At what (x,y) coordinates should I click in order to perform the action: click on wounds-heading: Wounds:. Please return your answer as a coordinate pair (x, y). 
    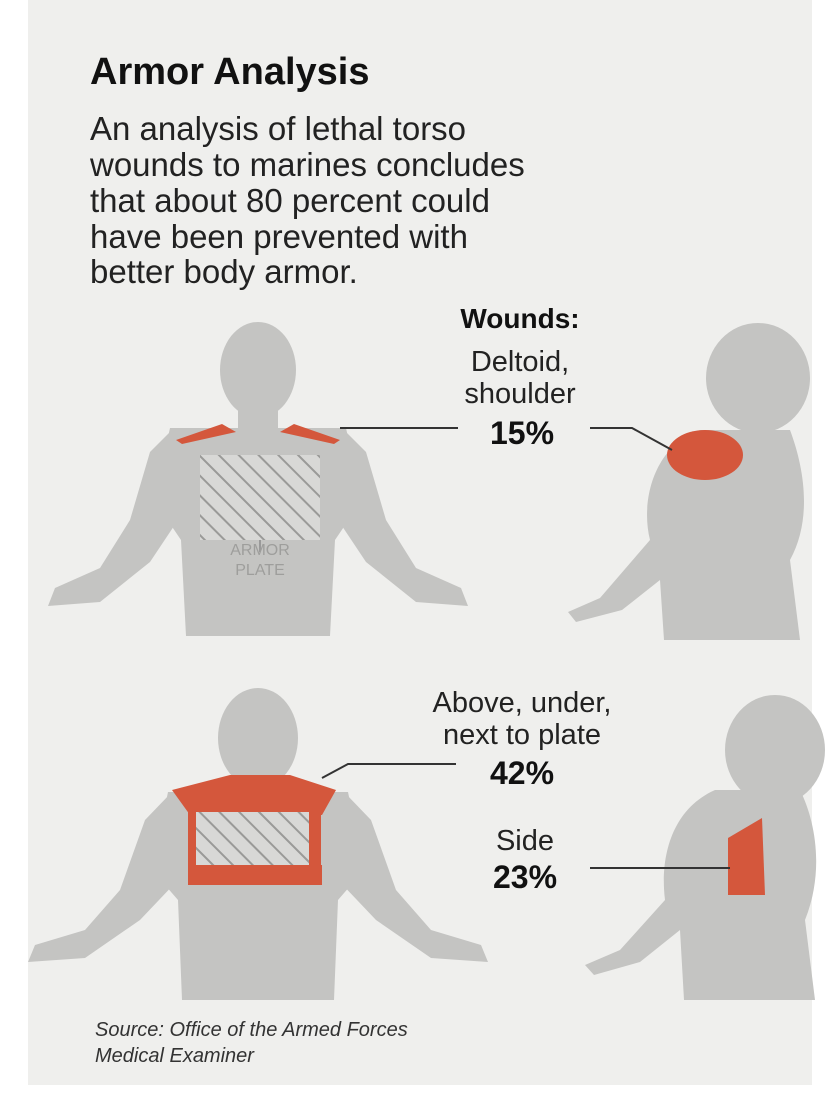
    Looking at the image, I should click on (519, 318).